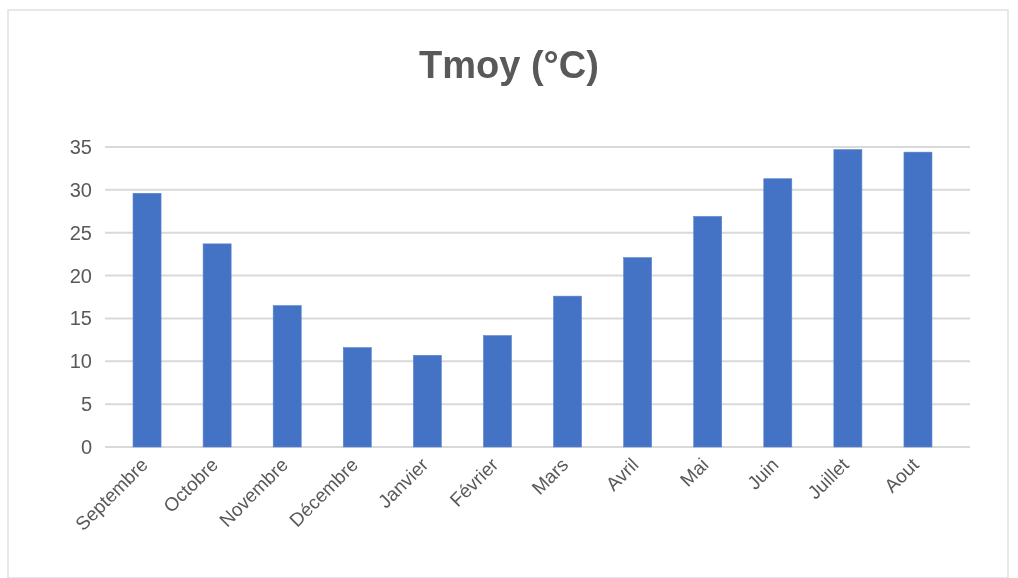  What do you see at coordinates (694, 472) in the screenshot?
I see `x-tick-label: Mai` at bounding box center [694, 472].